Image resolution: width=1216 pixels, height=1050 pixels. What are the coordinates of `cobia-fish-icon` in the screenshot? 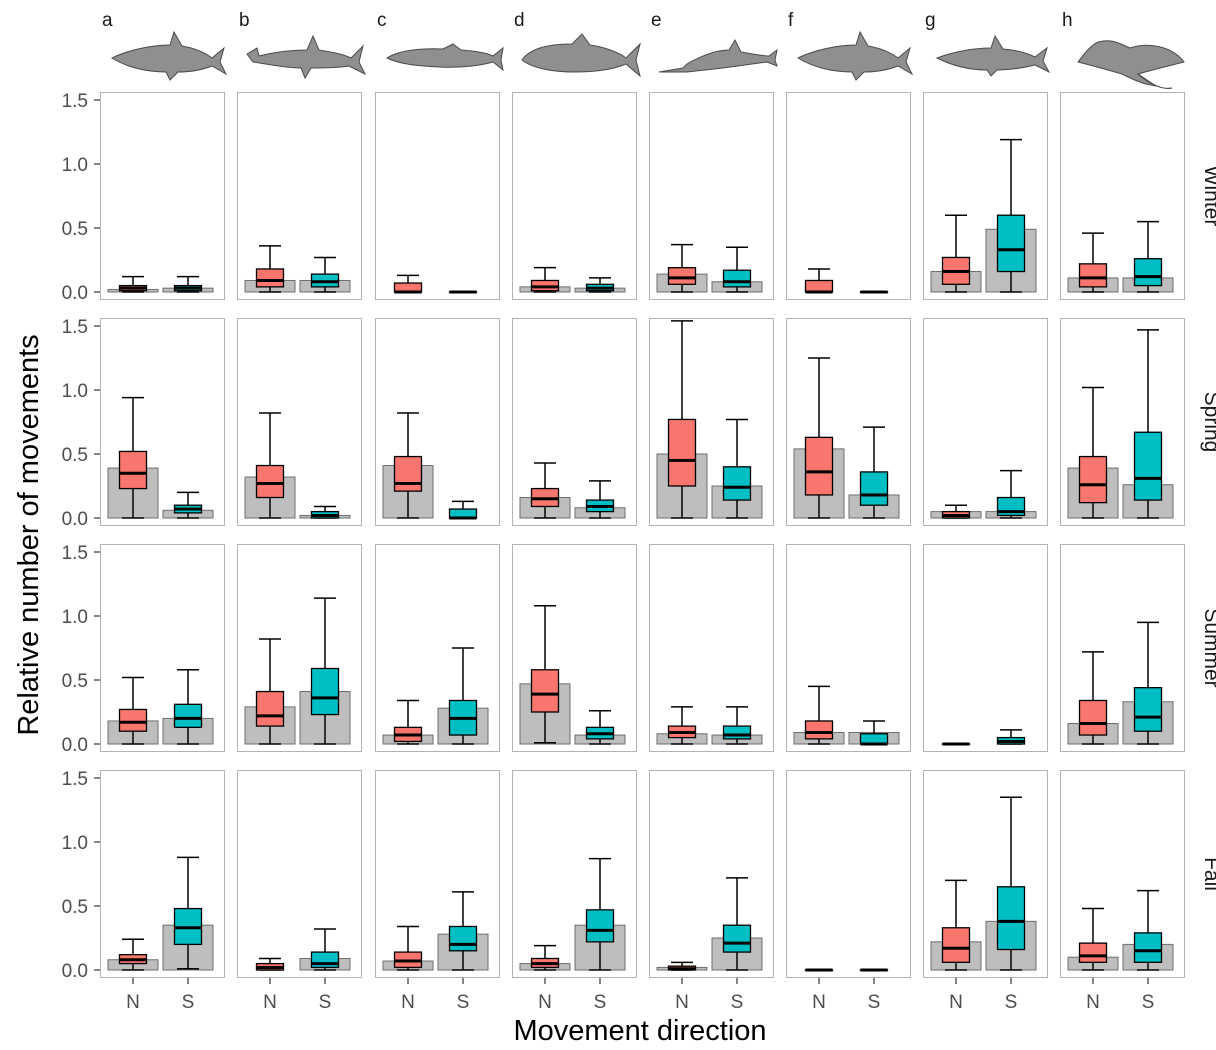 It's located at (445, 57).